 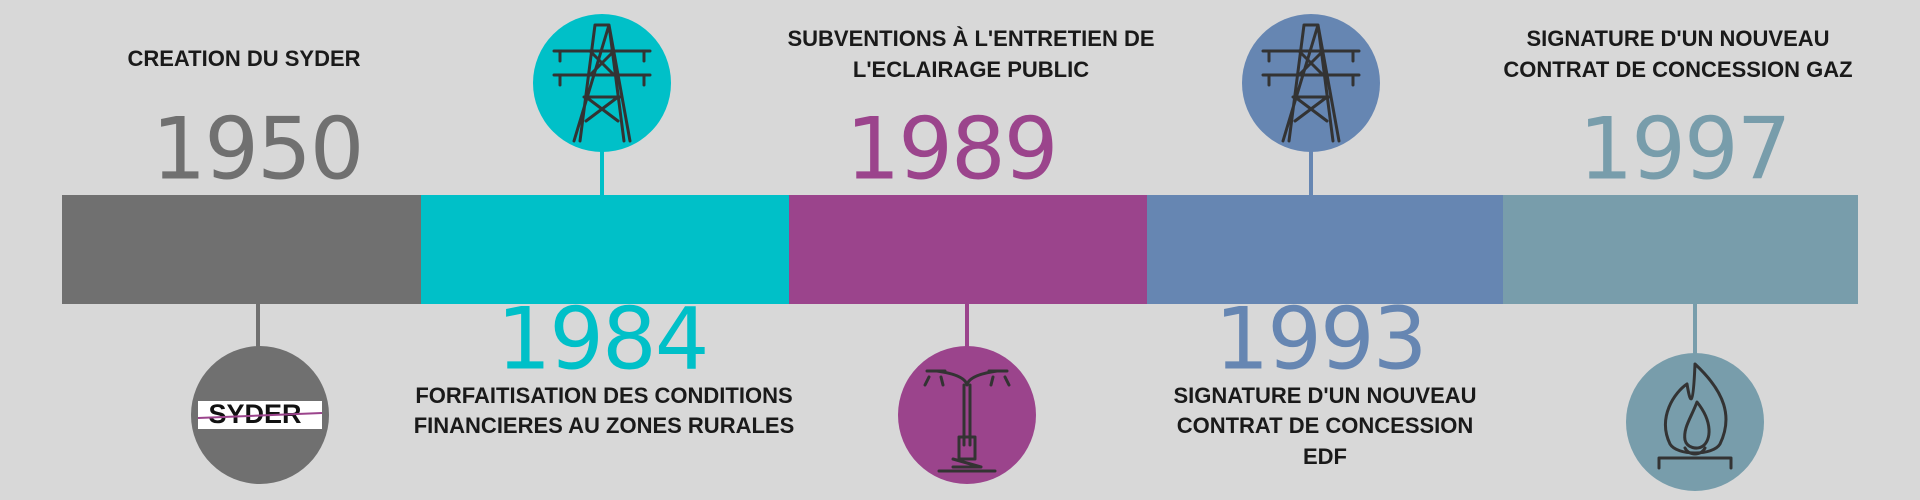 I want to click on event-label: EDF, so click(x=1325, y=456).